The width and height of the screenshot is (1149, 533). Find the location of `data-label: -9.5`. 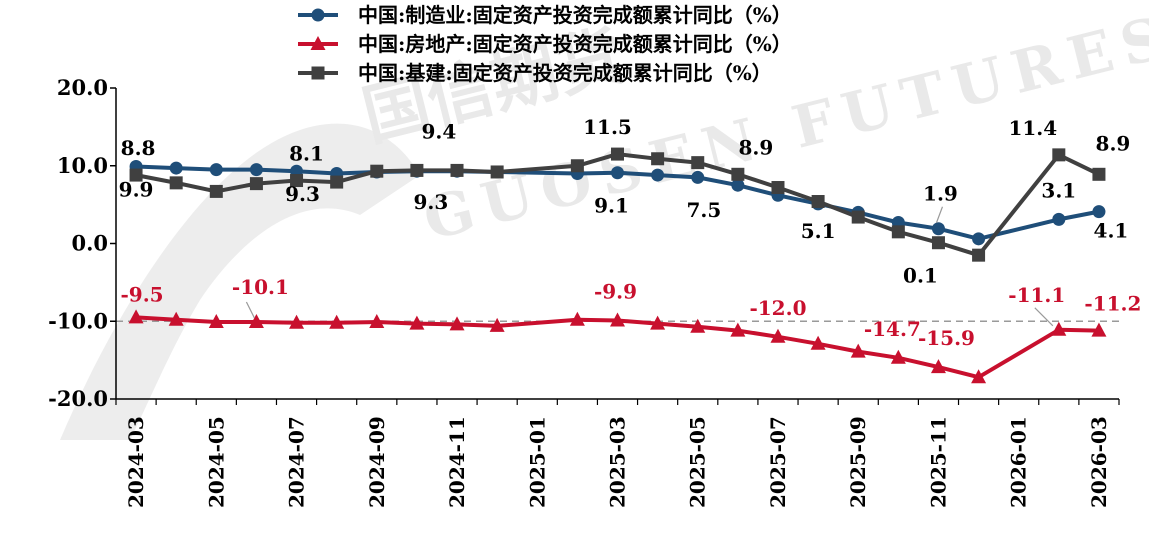

data-label: -9.5 is located at coordinates (142, 294).